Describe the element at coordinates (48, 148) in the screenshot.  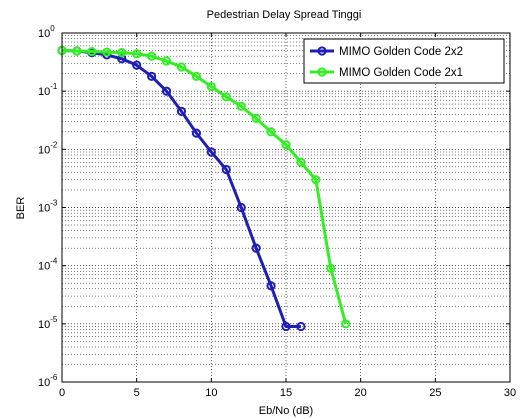
I see `y-tick-label: 10⁻²` at that location.